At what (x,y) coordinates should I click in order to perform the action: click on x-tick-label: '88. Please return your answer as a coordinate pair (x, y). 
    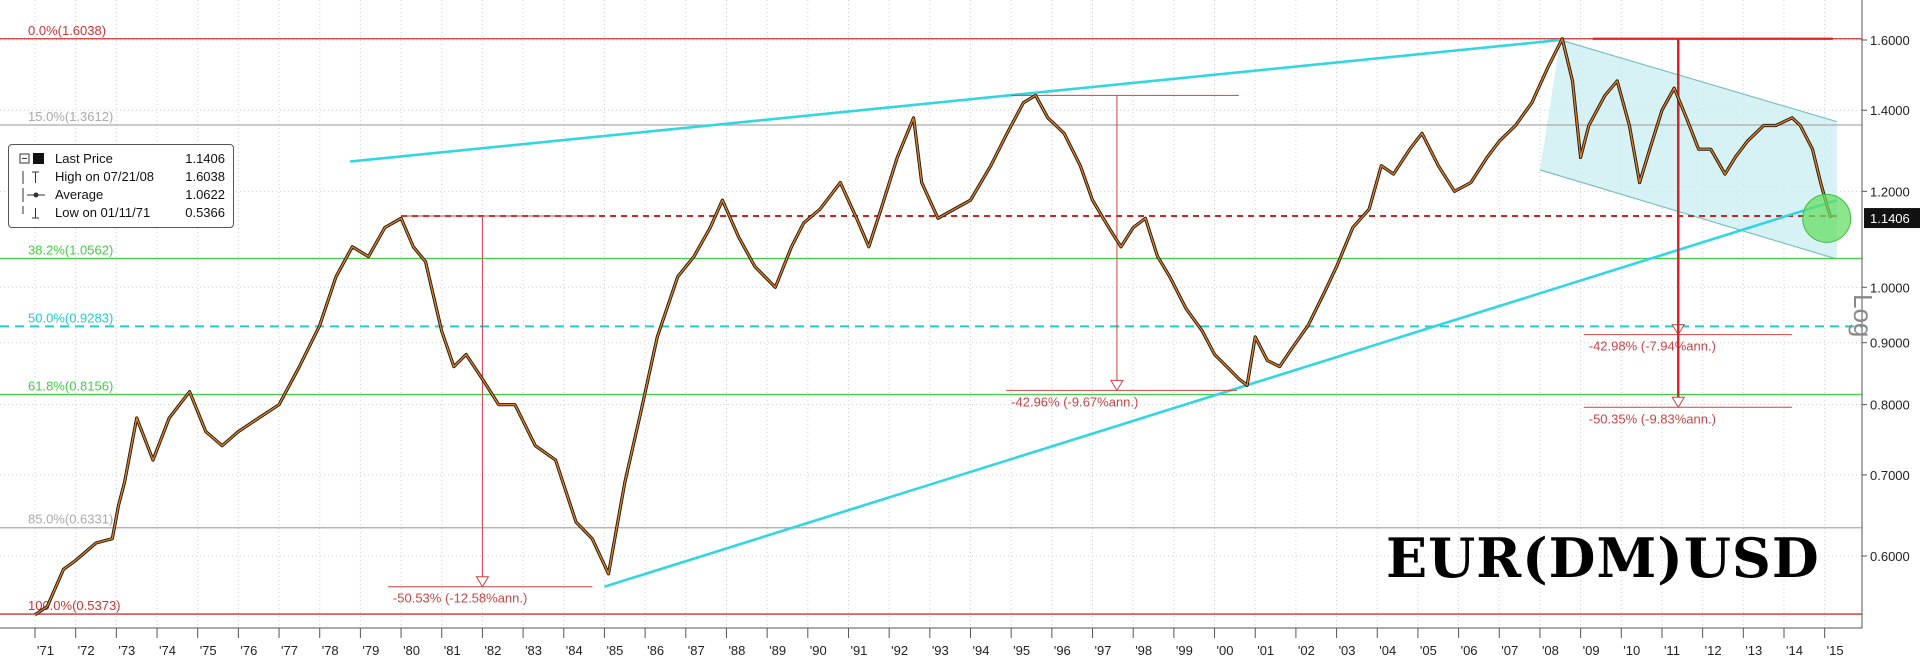
    Looking at the image, I should click on (736, 650).